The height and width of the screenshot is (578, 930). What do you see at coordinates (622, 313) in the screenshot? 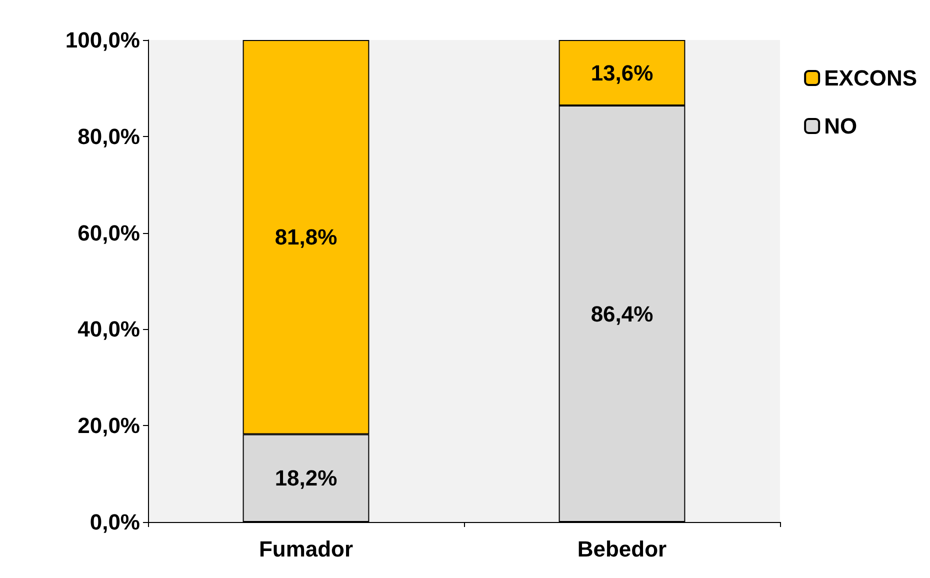
I see `data-label: 86,4%` at bounding box center [622, 313].